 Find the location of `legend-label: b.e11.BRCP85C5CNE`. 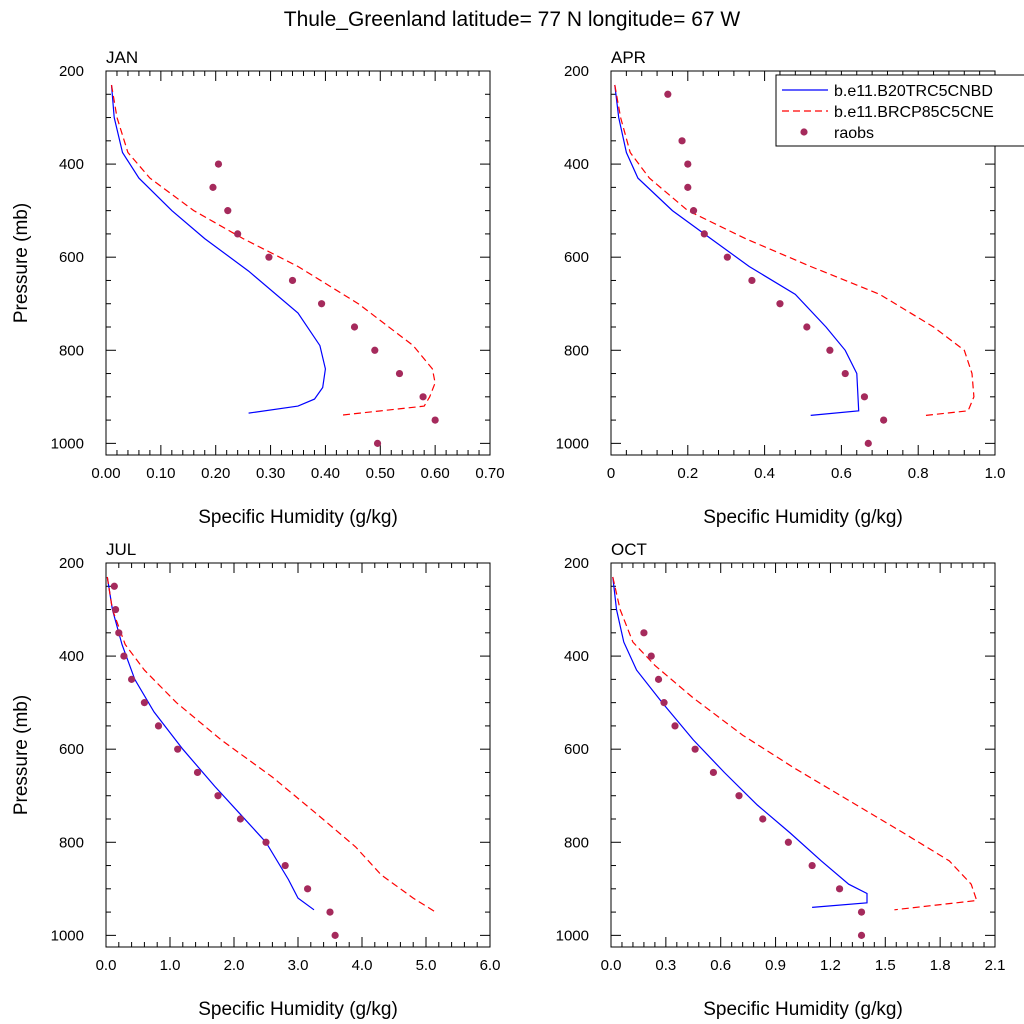

legend-label: b.e11.BRCP85C5CNE is located at coordinates (914, 112).